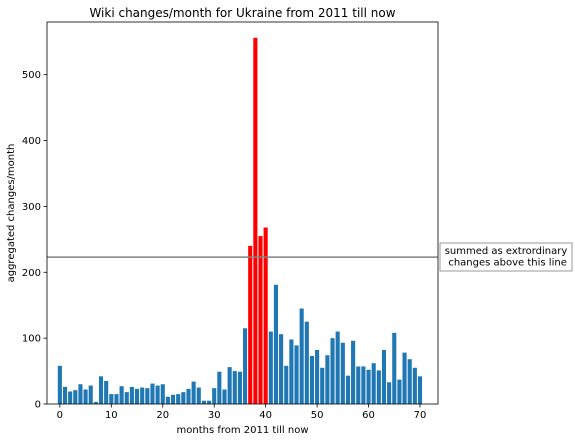 The image size is (575, 441). Describe the element at coordinates (317, 415) in the screenshot. I see `x-tick-label: 50` at that location.